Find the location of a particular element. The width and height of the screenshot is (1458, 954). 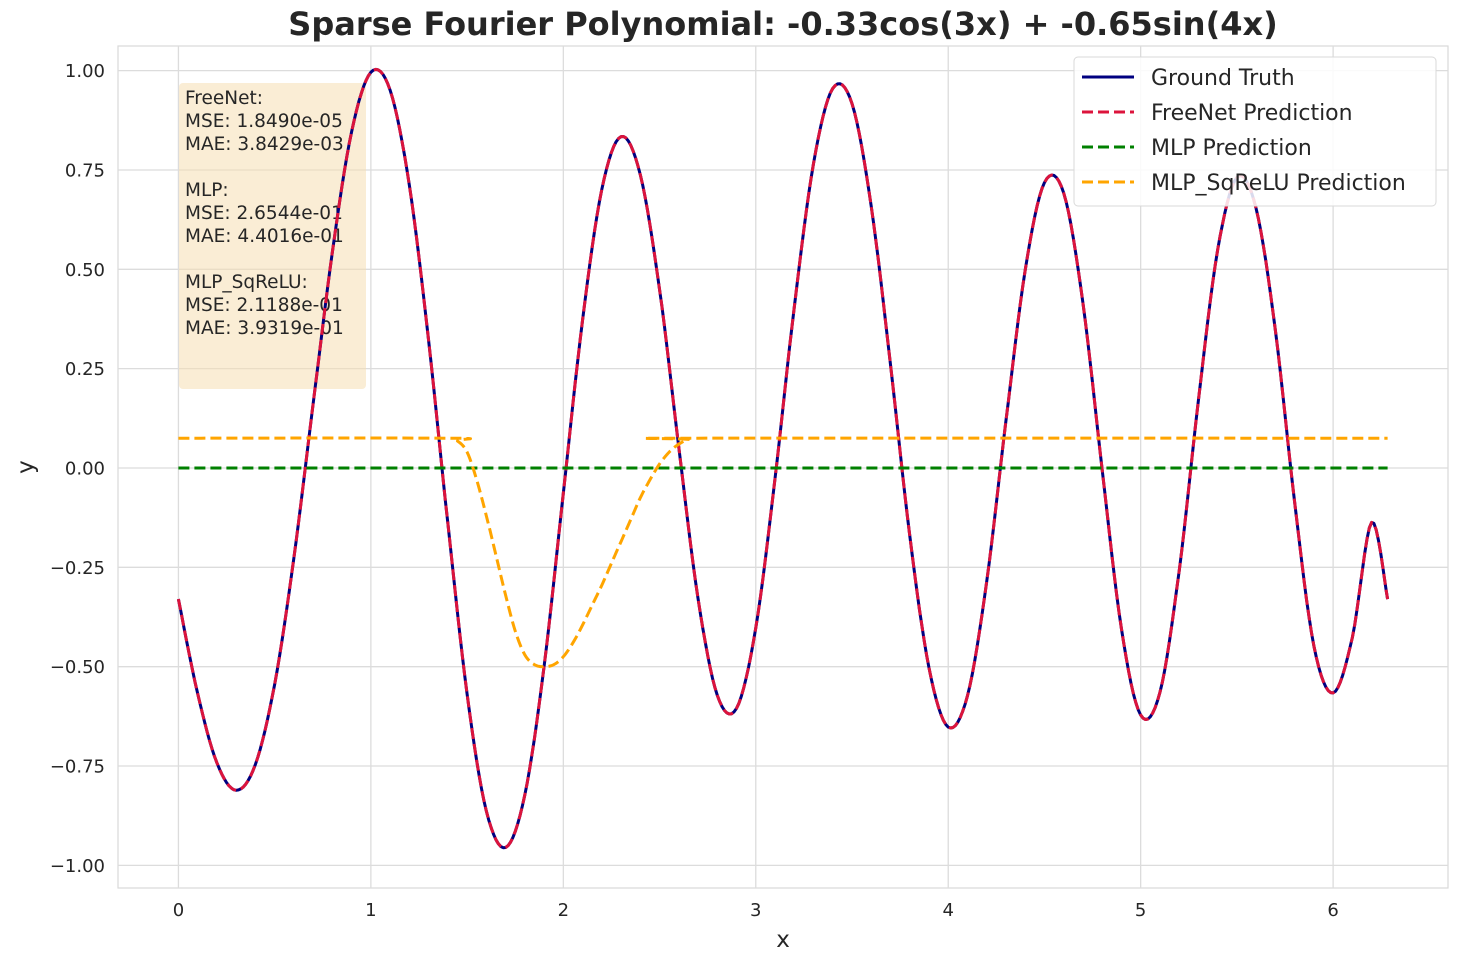

y-tick-label: 0.75 is located at coordinates (85, 170).